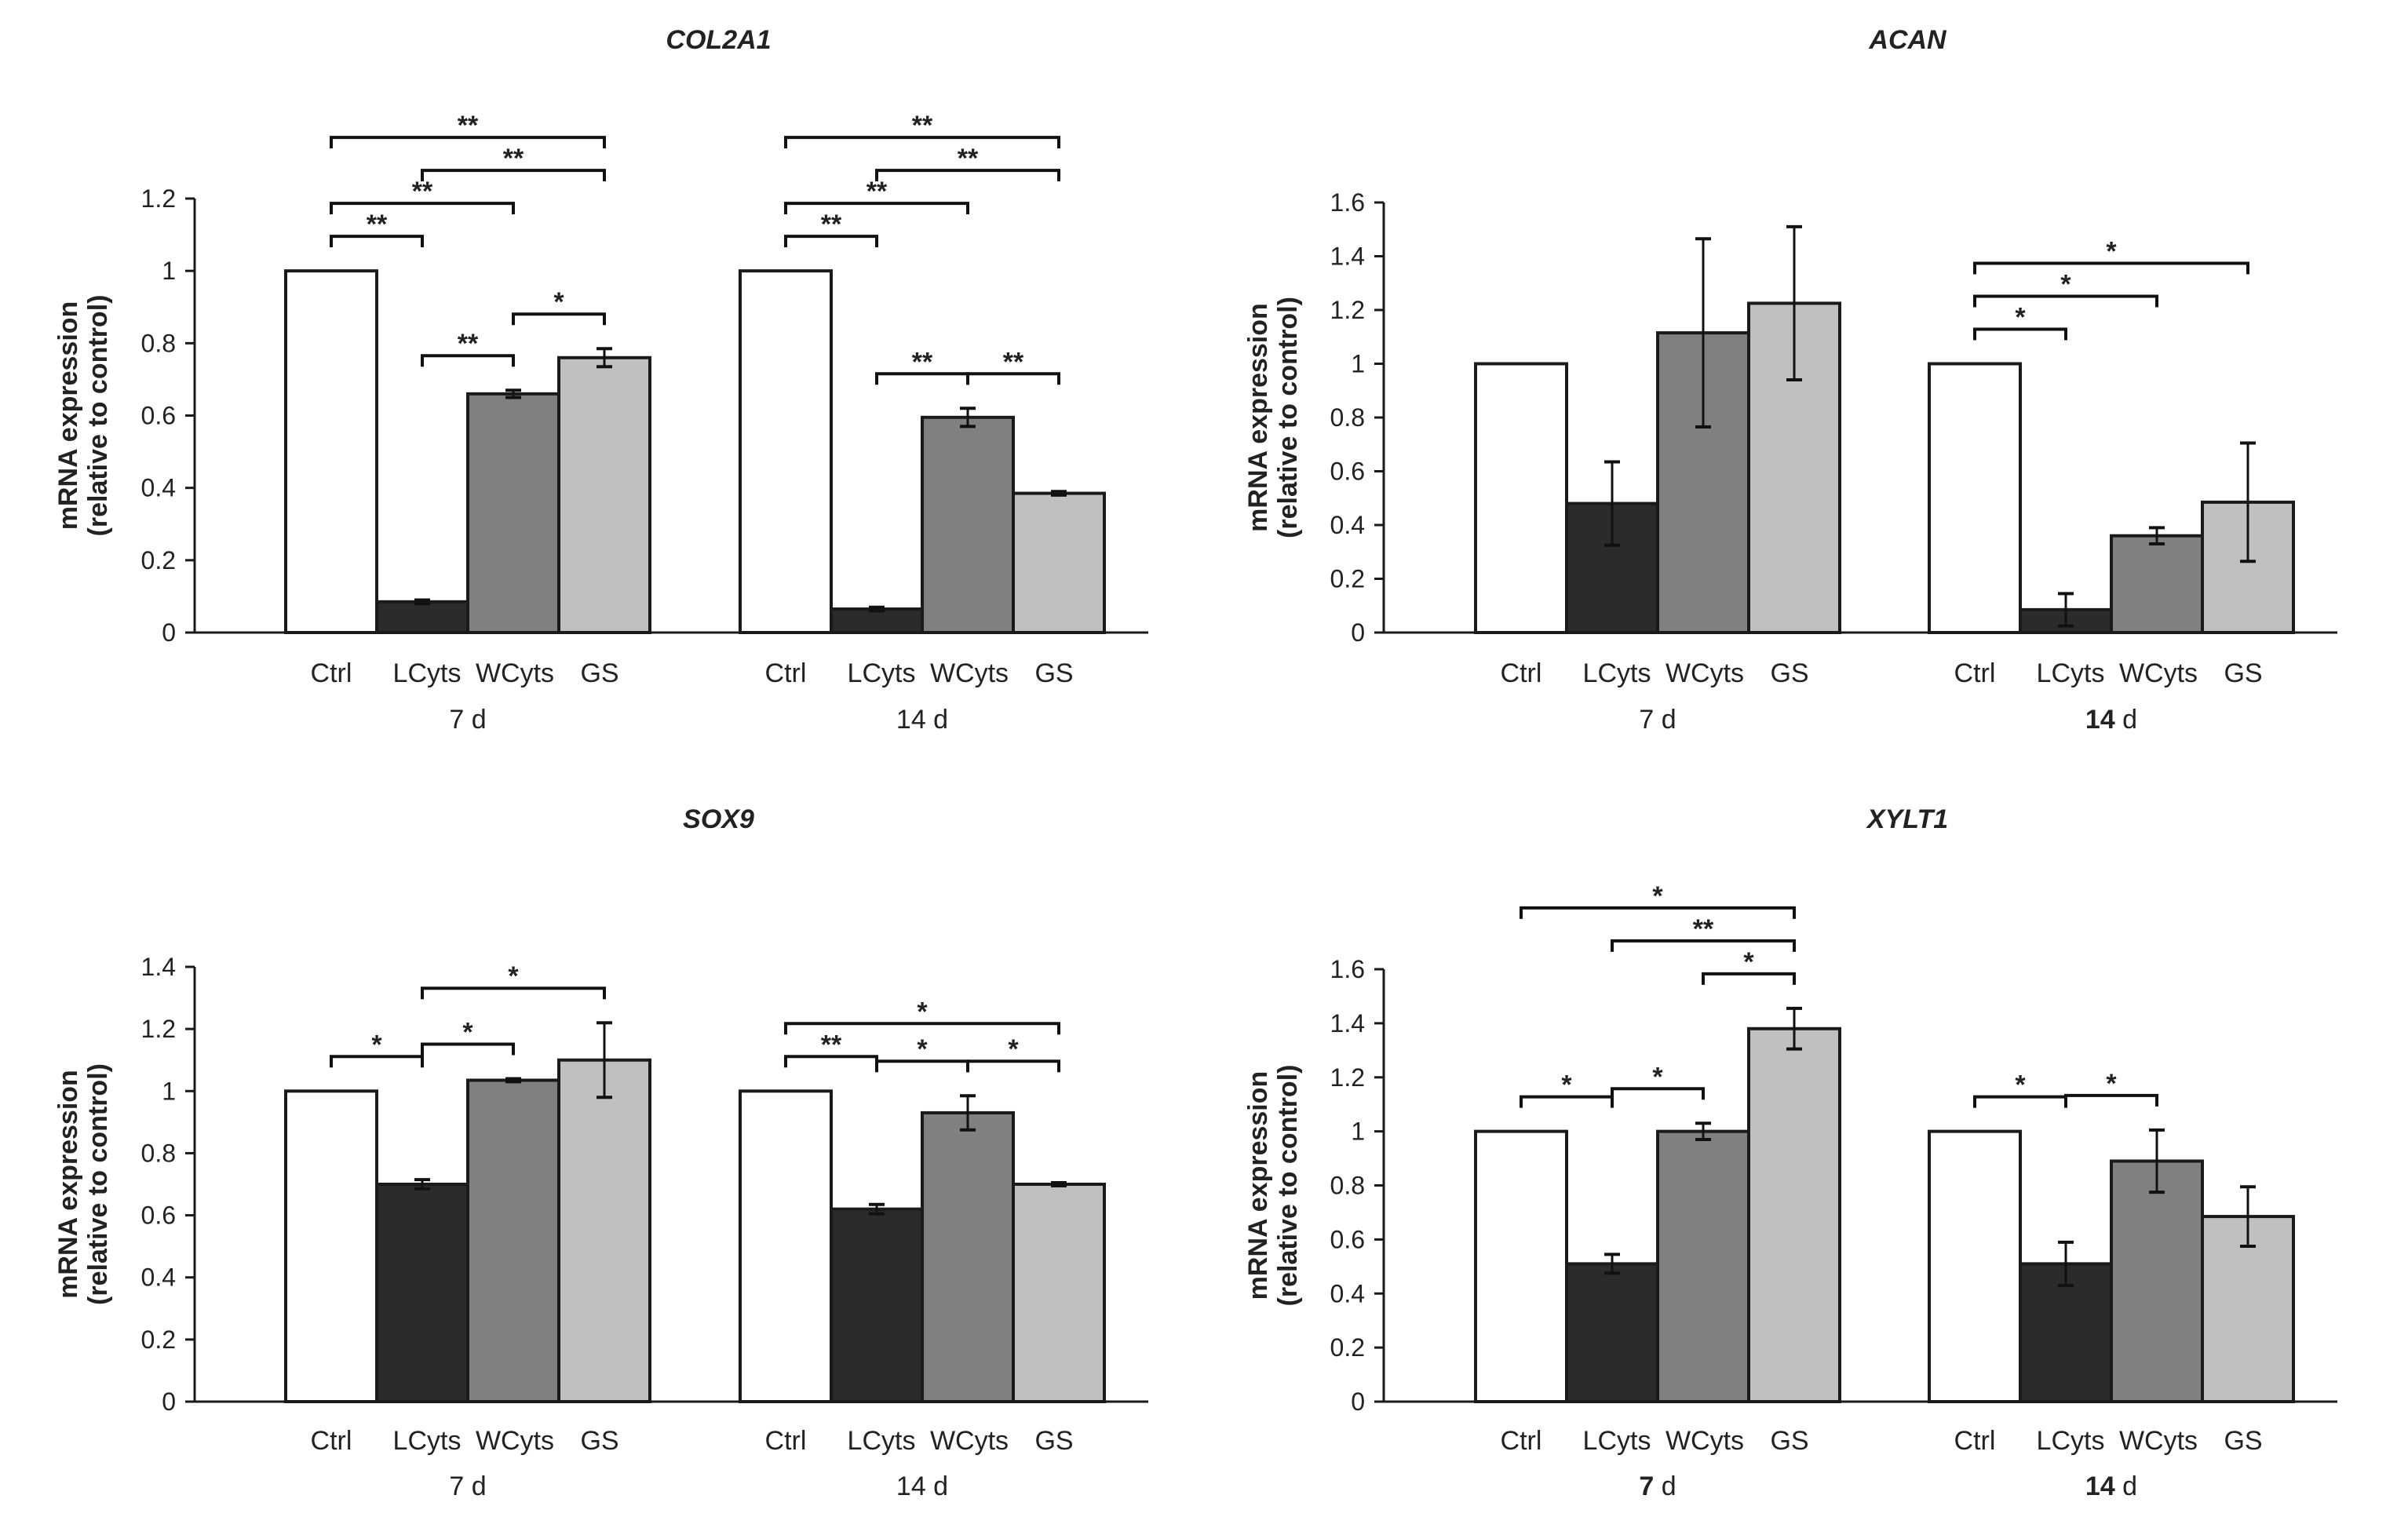 This screenshot has width=2408, height=1517. Describe the element at coordinates (1348, 525) in the screenshot. I see `y-tick-label: 0.4` at that location.